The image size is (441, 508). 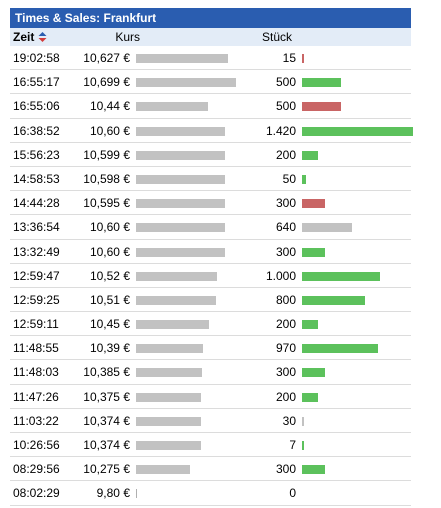 I want to click on trade-price: 10,699 €, so click(x=106, y=82).